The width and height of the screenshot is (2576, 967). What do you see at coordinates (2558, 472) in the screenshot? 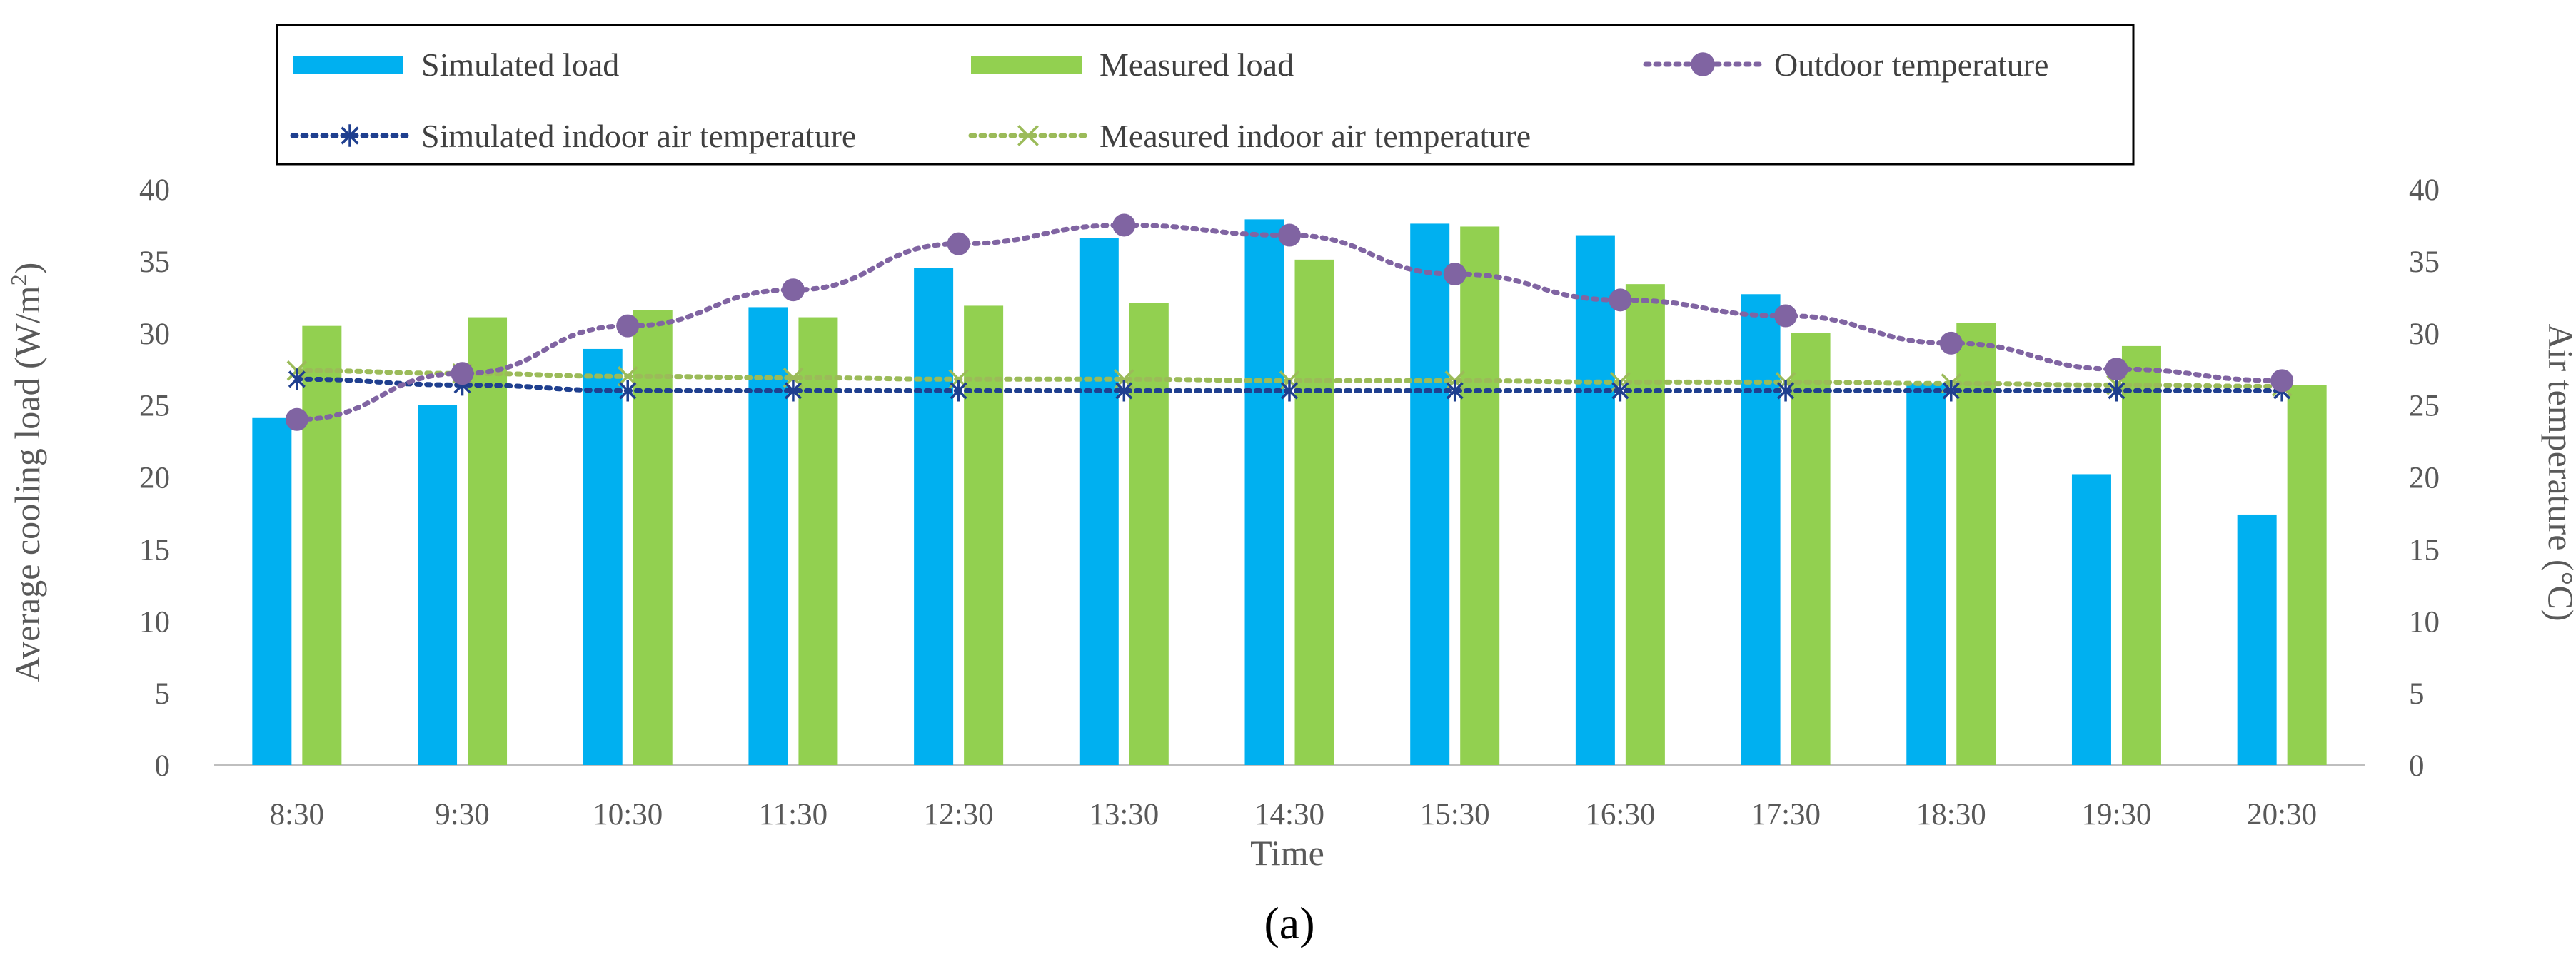
I see `y-axis-right-title: Air temperature (°C)` at bounding box center [2558, 472].